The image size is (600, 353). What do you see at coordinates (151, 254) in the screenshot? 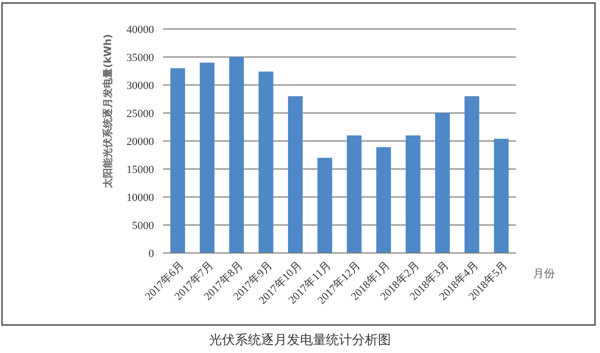
I see `y-tick-label: 0` at bounding box center [151, 254].